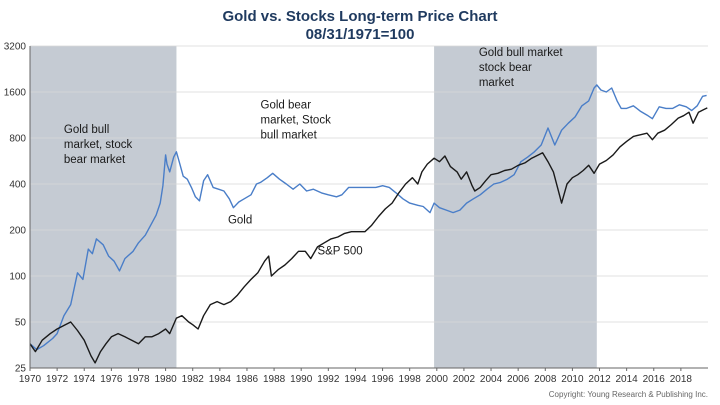 The height and width of the screenshot is (405, 720). I want to click on x-tick-label-1980: 1980, so click(165, 379).